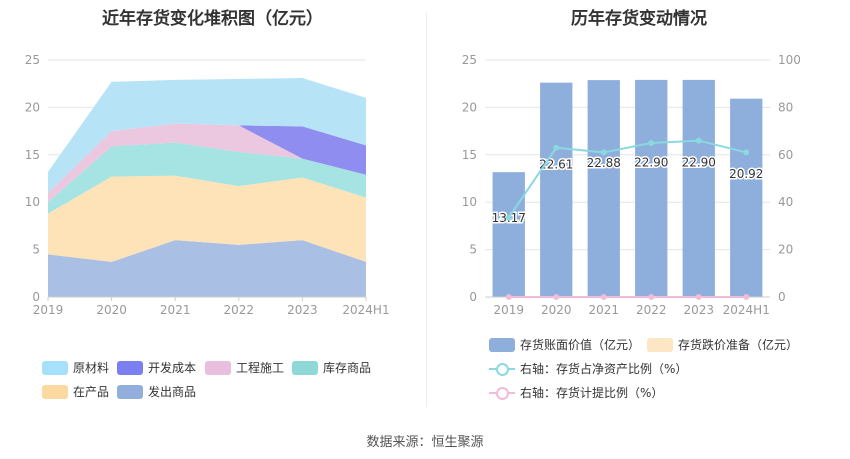 Image resolution: width=850 pixels, height=459 pixels. Describe the element at coordinates (426, 209) in the screenshot. I see `panel-divider` at that location.